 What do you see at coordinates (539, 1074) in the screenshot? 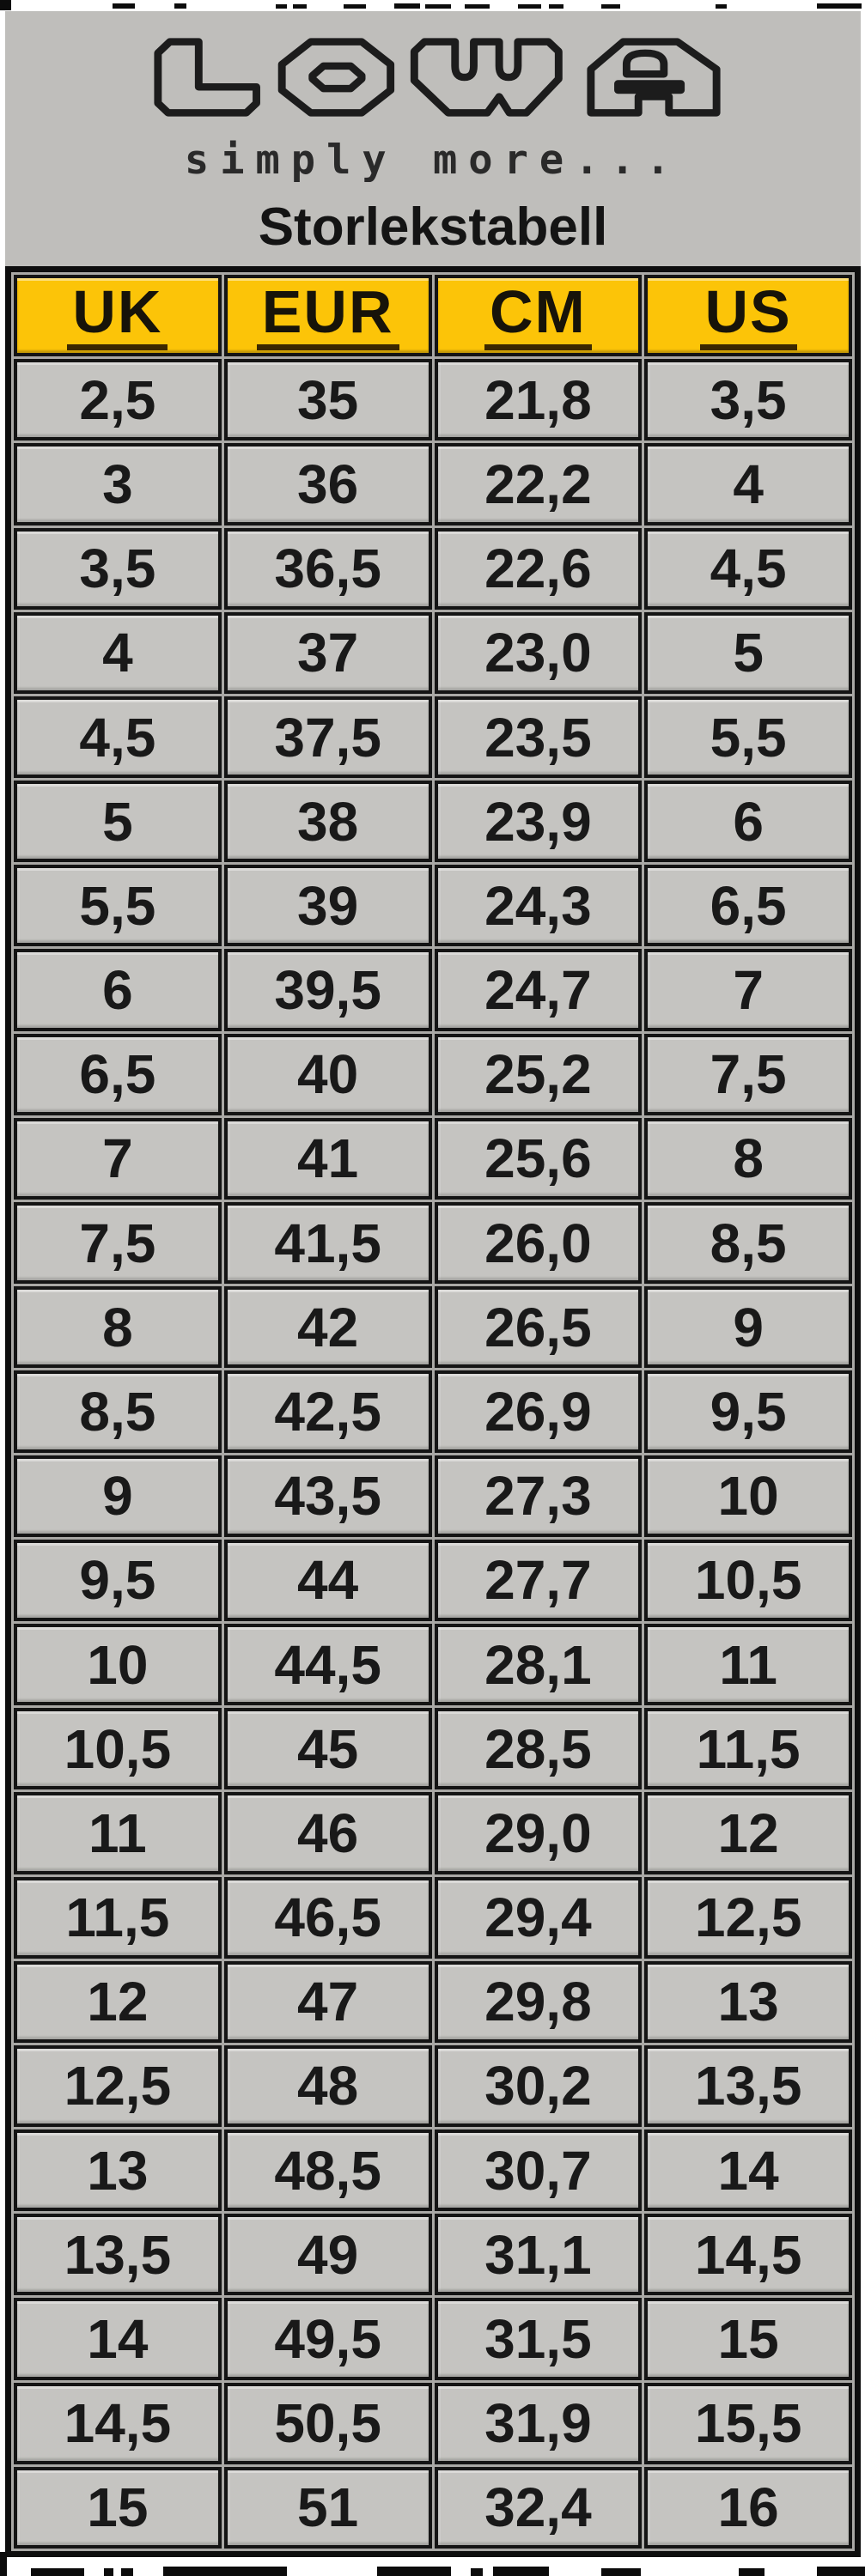
I see `size-cell-cm-row9: 25,2` at bounding box center [539, 1074].